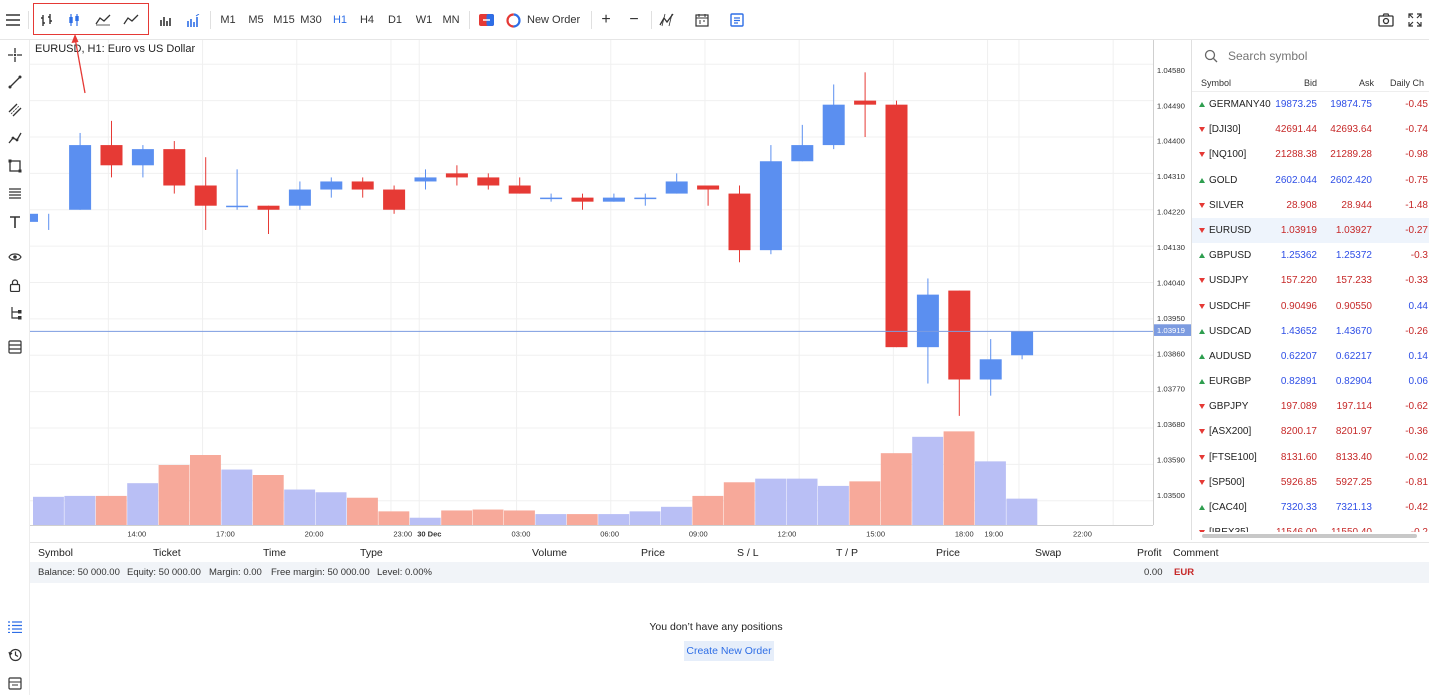  Describe the element at coordinates (15, 166) in the screenshot. I see `rectangle-icon` at that location.